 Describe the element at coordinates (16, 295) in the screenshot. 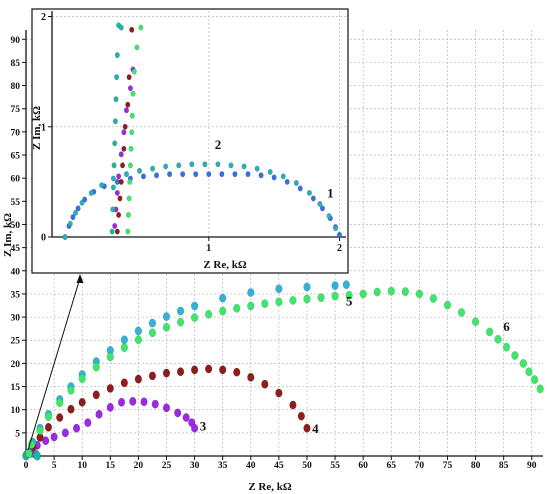

I see `y-tick-label: 35` at that location.